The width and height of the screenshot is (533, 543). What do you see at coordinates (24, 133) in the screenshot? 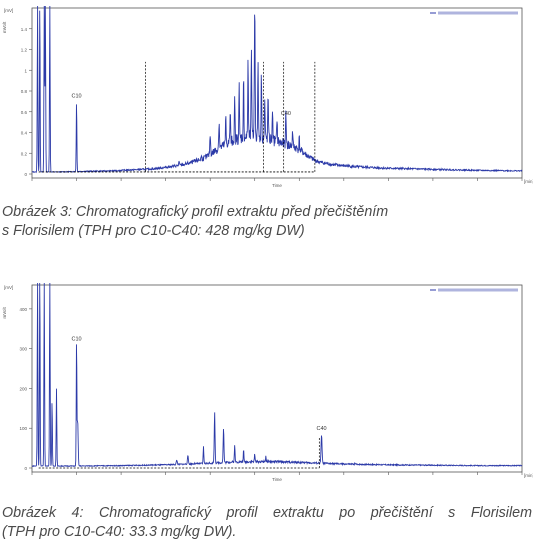
I see `y-tick-label: 0.4` at bounding box center [24, 133].